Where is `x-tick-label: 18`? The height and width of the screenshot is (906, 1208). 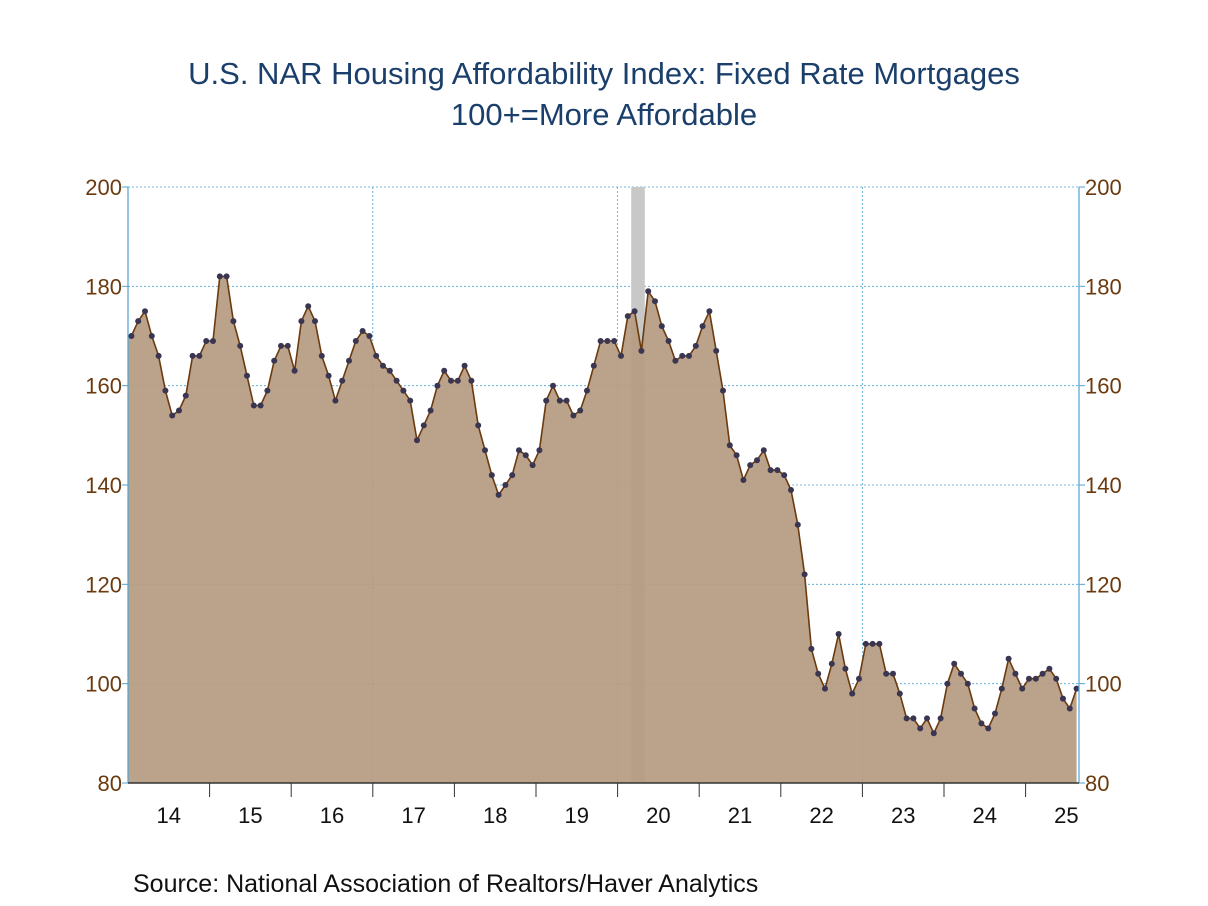
x-tick-label: 18 is located at coordinates (495, 815).